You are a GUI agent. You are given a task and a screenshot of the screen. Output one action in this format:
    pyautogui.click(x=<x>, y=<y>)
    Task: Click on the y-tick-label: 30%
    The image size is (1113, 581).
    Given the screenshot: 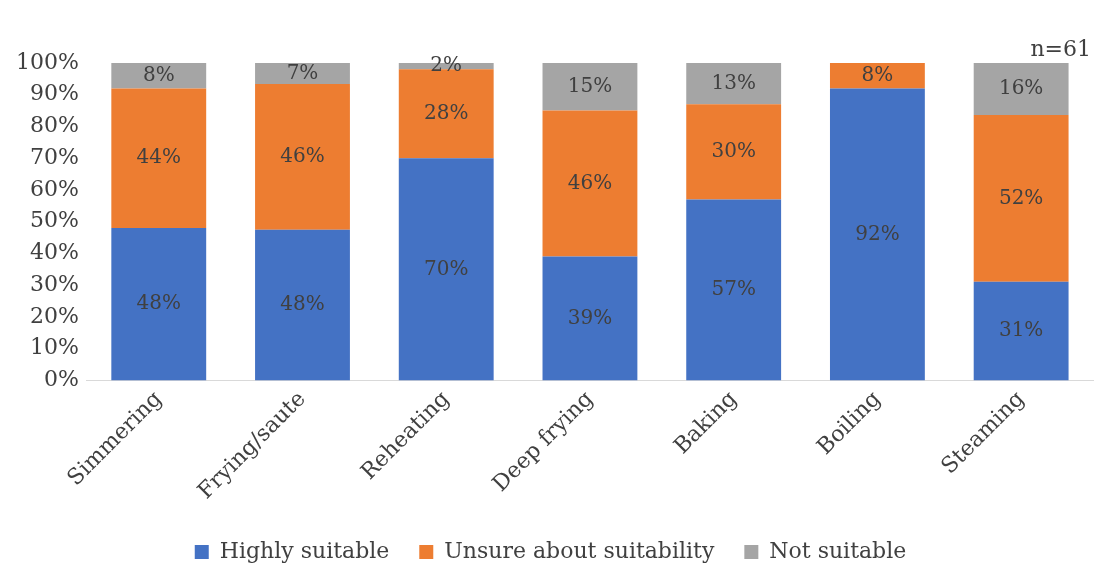 What is the action you would take?
    pyautogui.click(x=54, y=283)
    